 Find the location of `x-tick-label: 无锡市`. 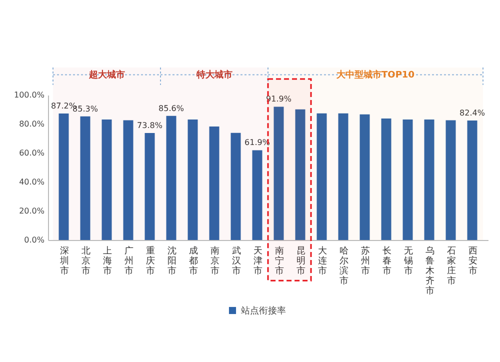

x-tick-label: 无锡市 is located at coordinates (407, 261).